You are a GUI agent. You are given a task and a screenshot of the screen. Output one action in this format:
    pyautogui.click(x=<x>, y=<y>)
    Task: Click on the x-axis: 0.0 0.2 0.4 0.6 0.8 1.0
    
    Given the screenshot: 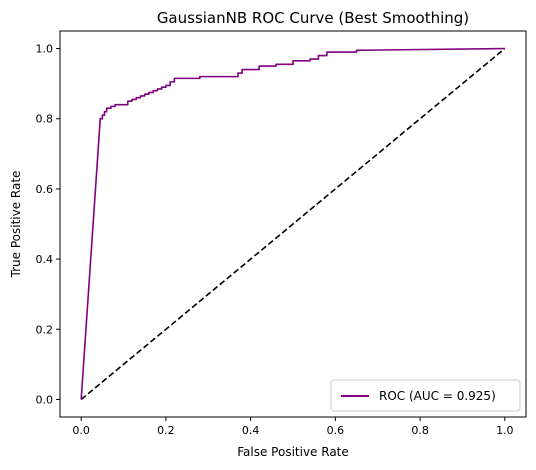 What is the action you would take?
    pyautogui.click(x=293, y=427)
    